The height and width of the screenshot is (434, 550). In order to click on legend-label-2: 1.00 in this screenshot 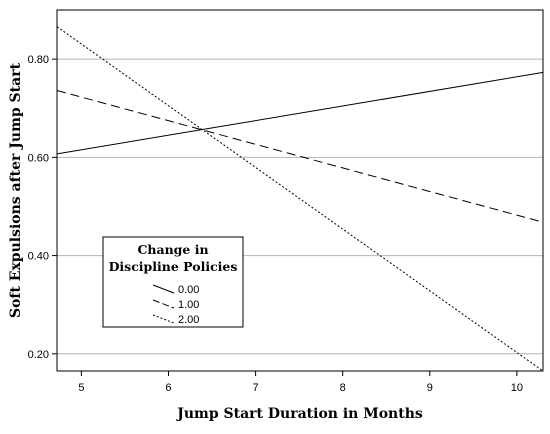, I will do `click(188, 305)`.